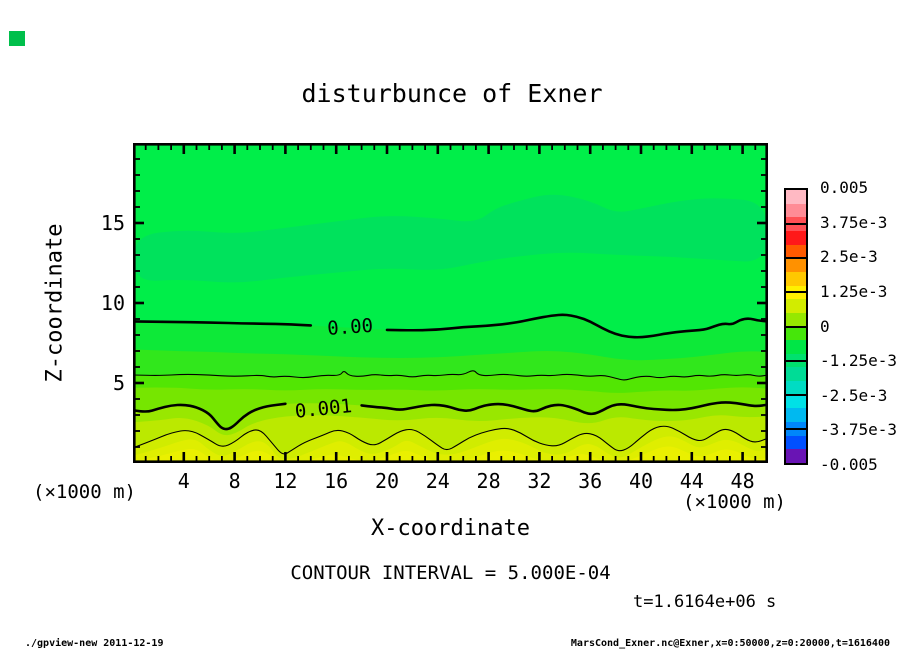 This screenshot has width=904, height=654. What do you see at coordinates (112, 223) in the screenshot?
I see `y-tick-label: 15` at bounding box center [112, 223].